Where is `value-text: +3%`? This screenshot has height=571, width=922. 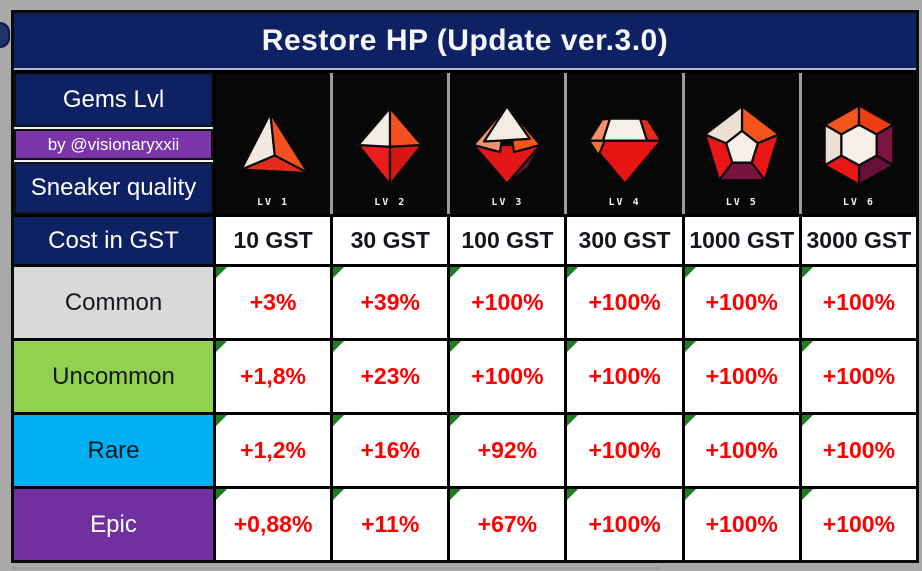 value-text: +3% is located at coordinates (273, 302).